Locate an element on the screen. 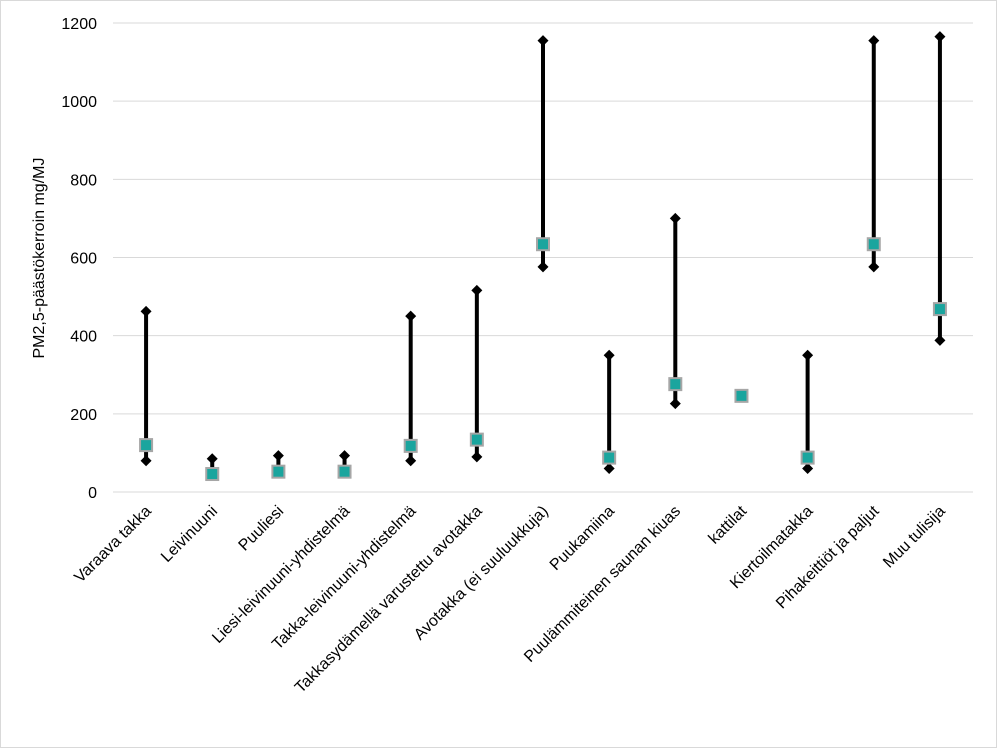  y-axis-tick-labels: 0 200 400 600 800 1000 1200 is located at coordinates (79, 259).